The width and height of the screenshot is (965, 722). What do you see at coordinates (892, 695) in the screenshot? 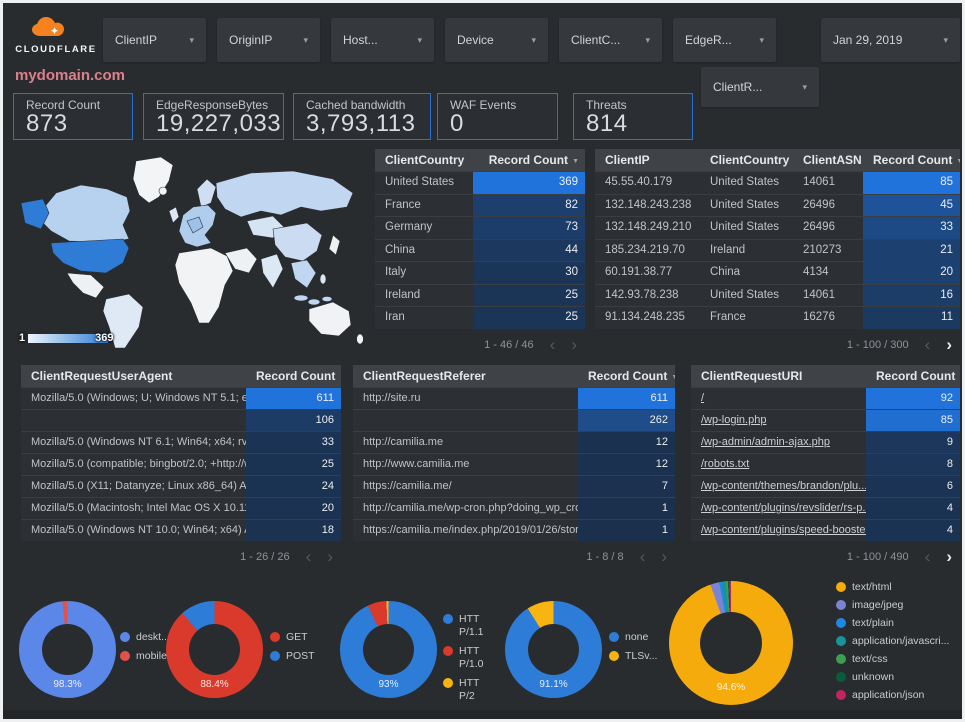
I see `legend-item: application/json` at bounding box center [892, 695].